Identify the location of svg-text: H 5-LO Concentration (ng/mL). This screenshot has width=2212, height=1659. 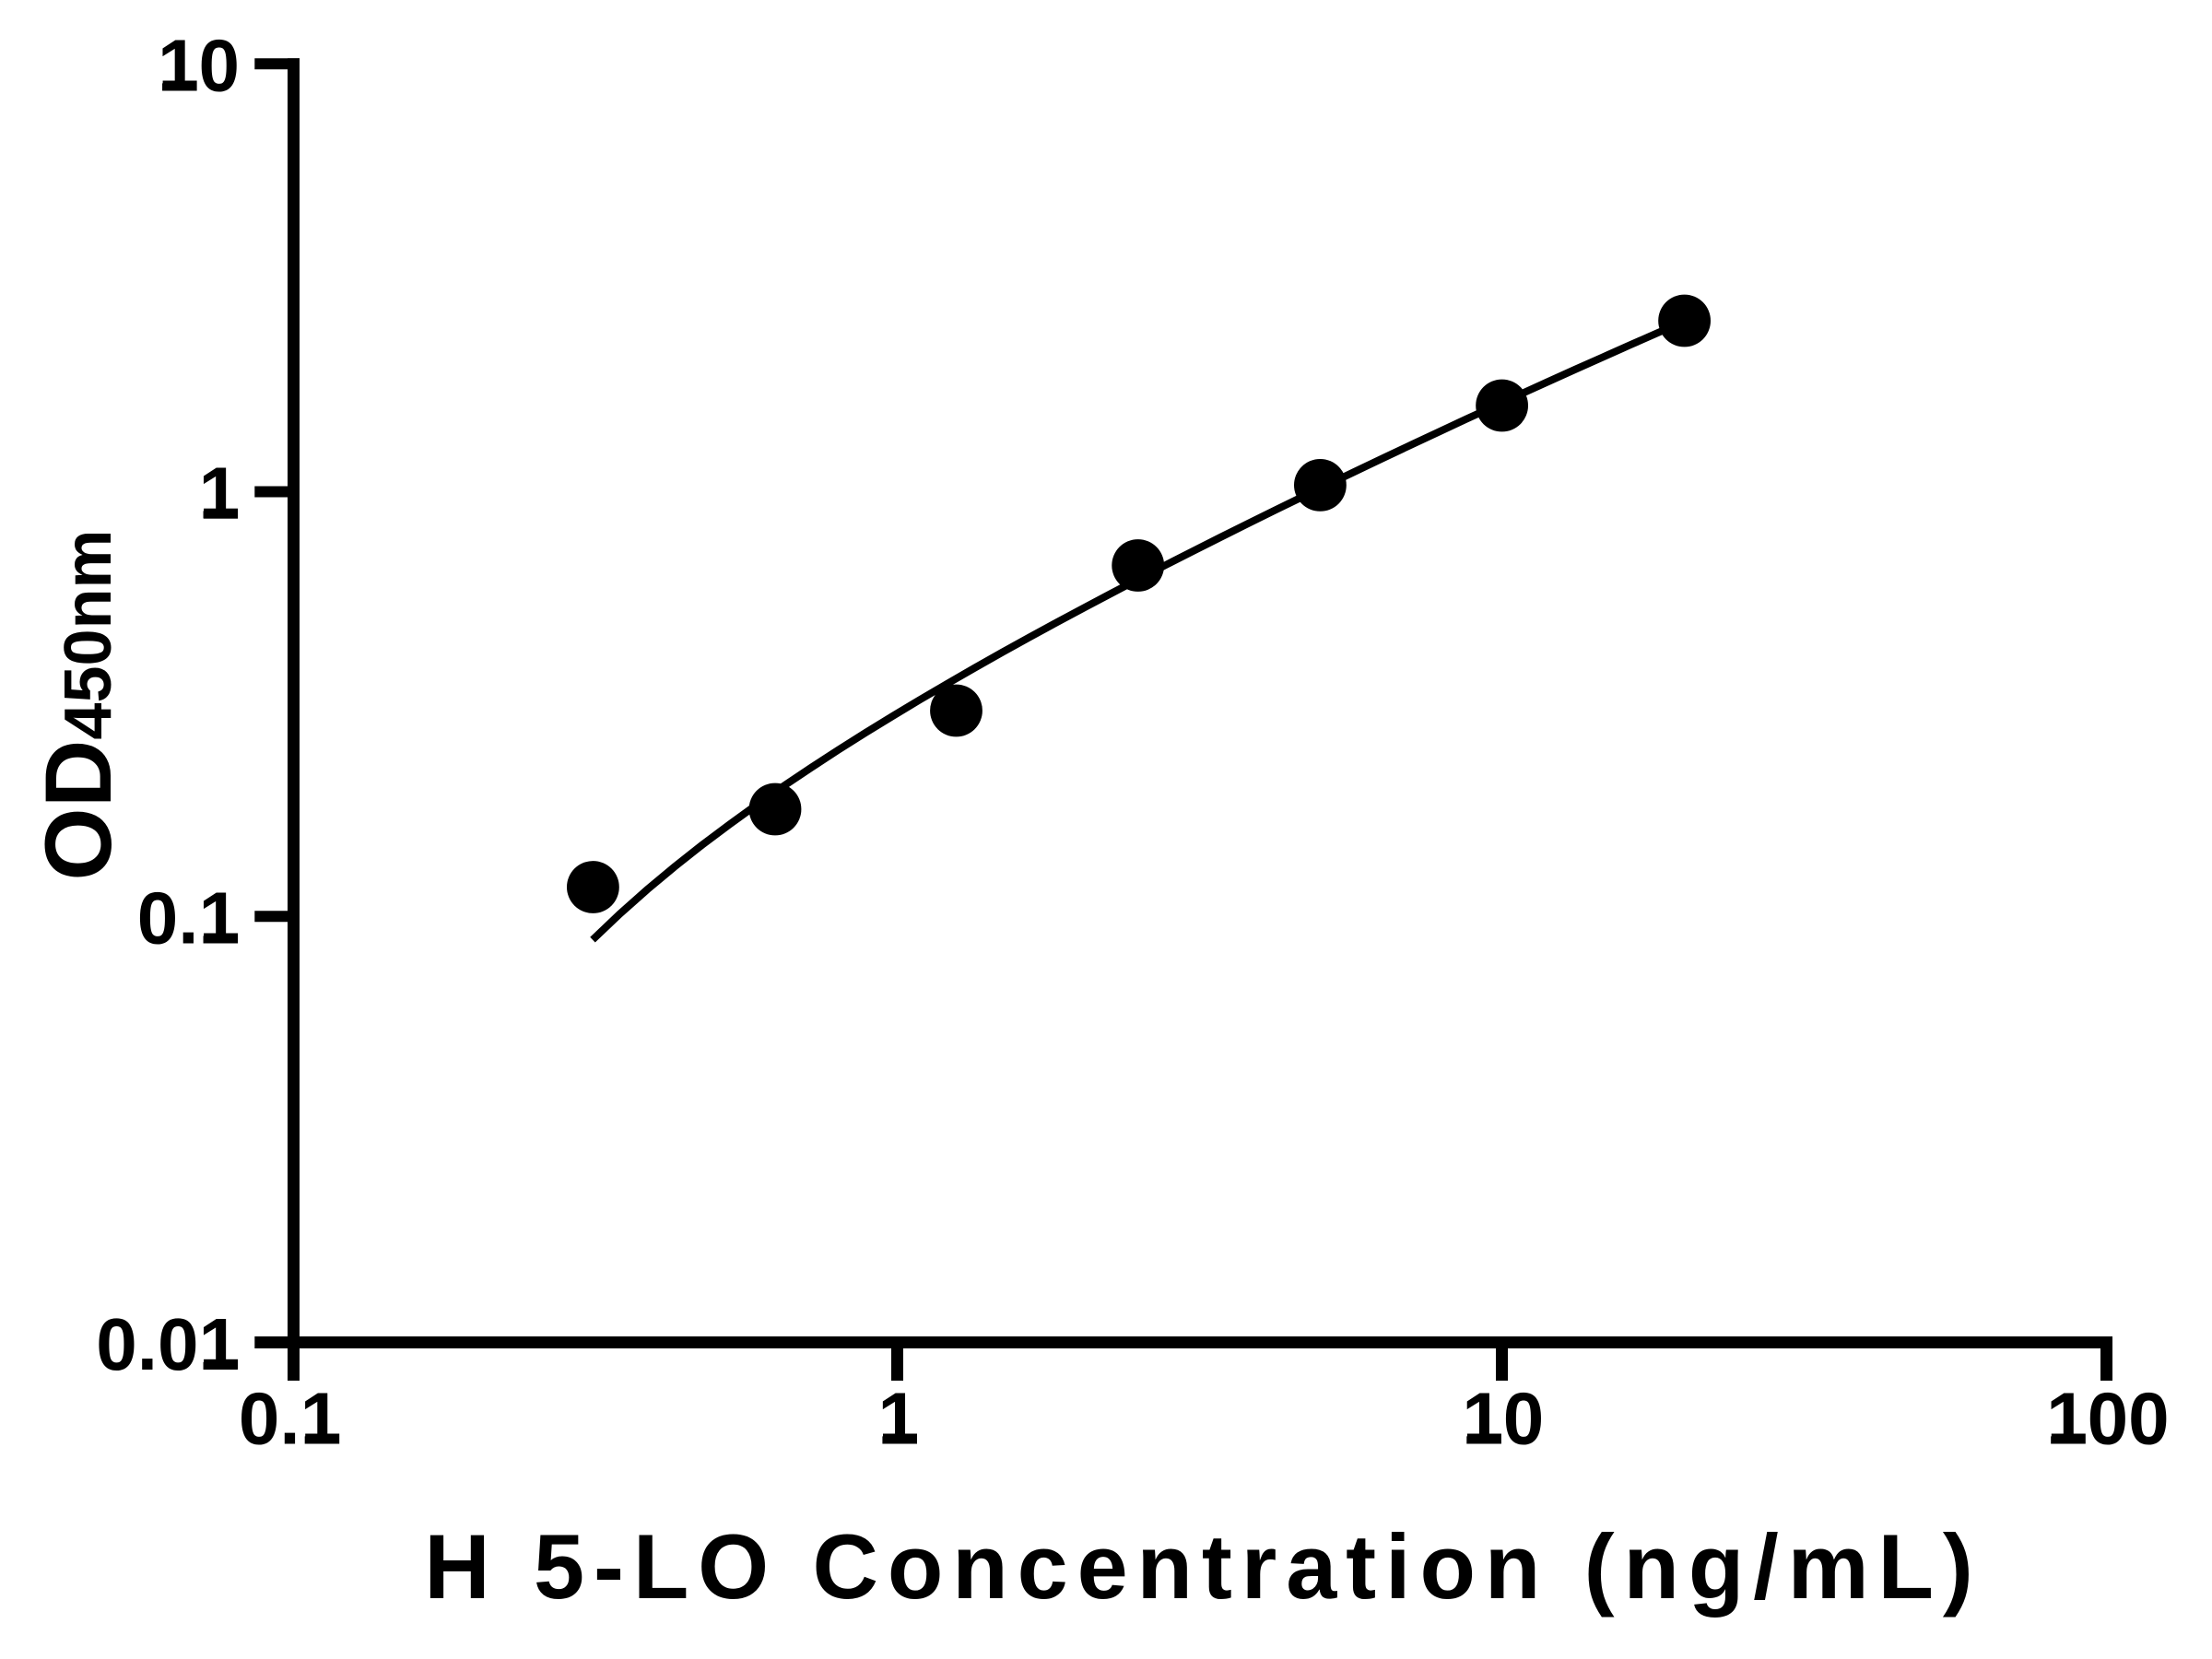
(1203, 1566).